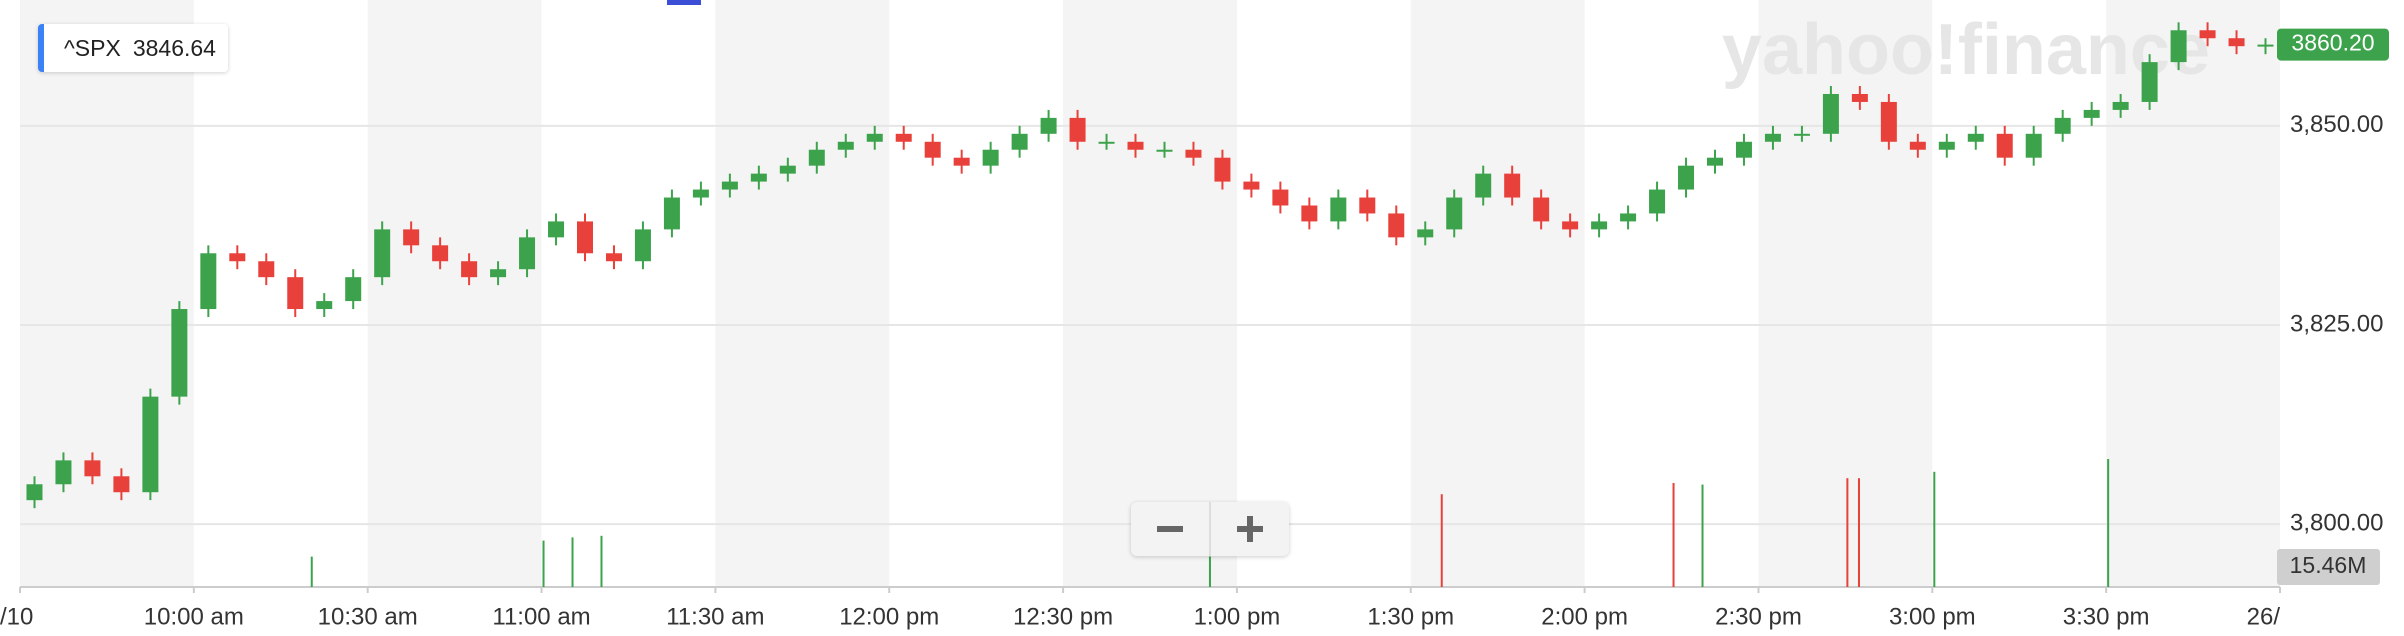 The width and height of the screenshot is (2404, 636). I want to click on last-price-box, so click(2333, 44).